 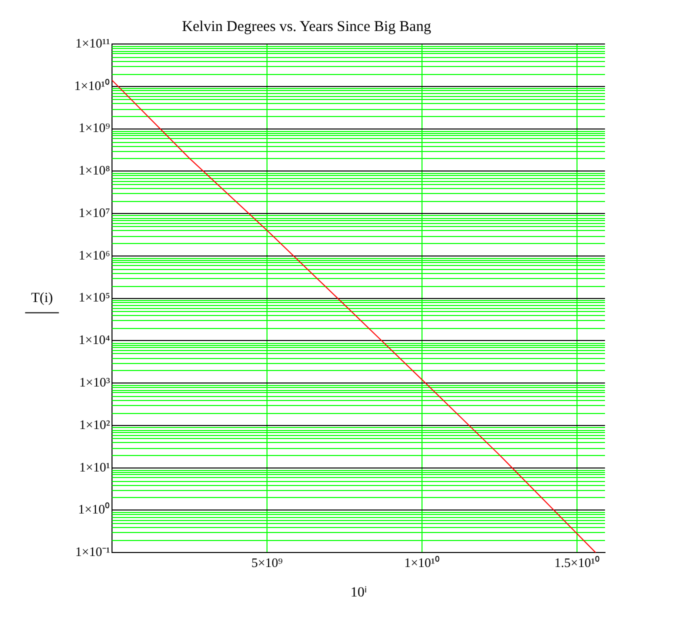 I want to click on y-tick-label: 1×10⁸, so click(x=94, y=170).